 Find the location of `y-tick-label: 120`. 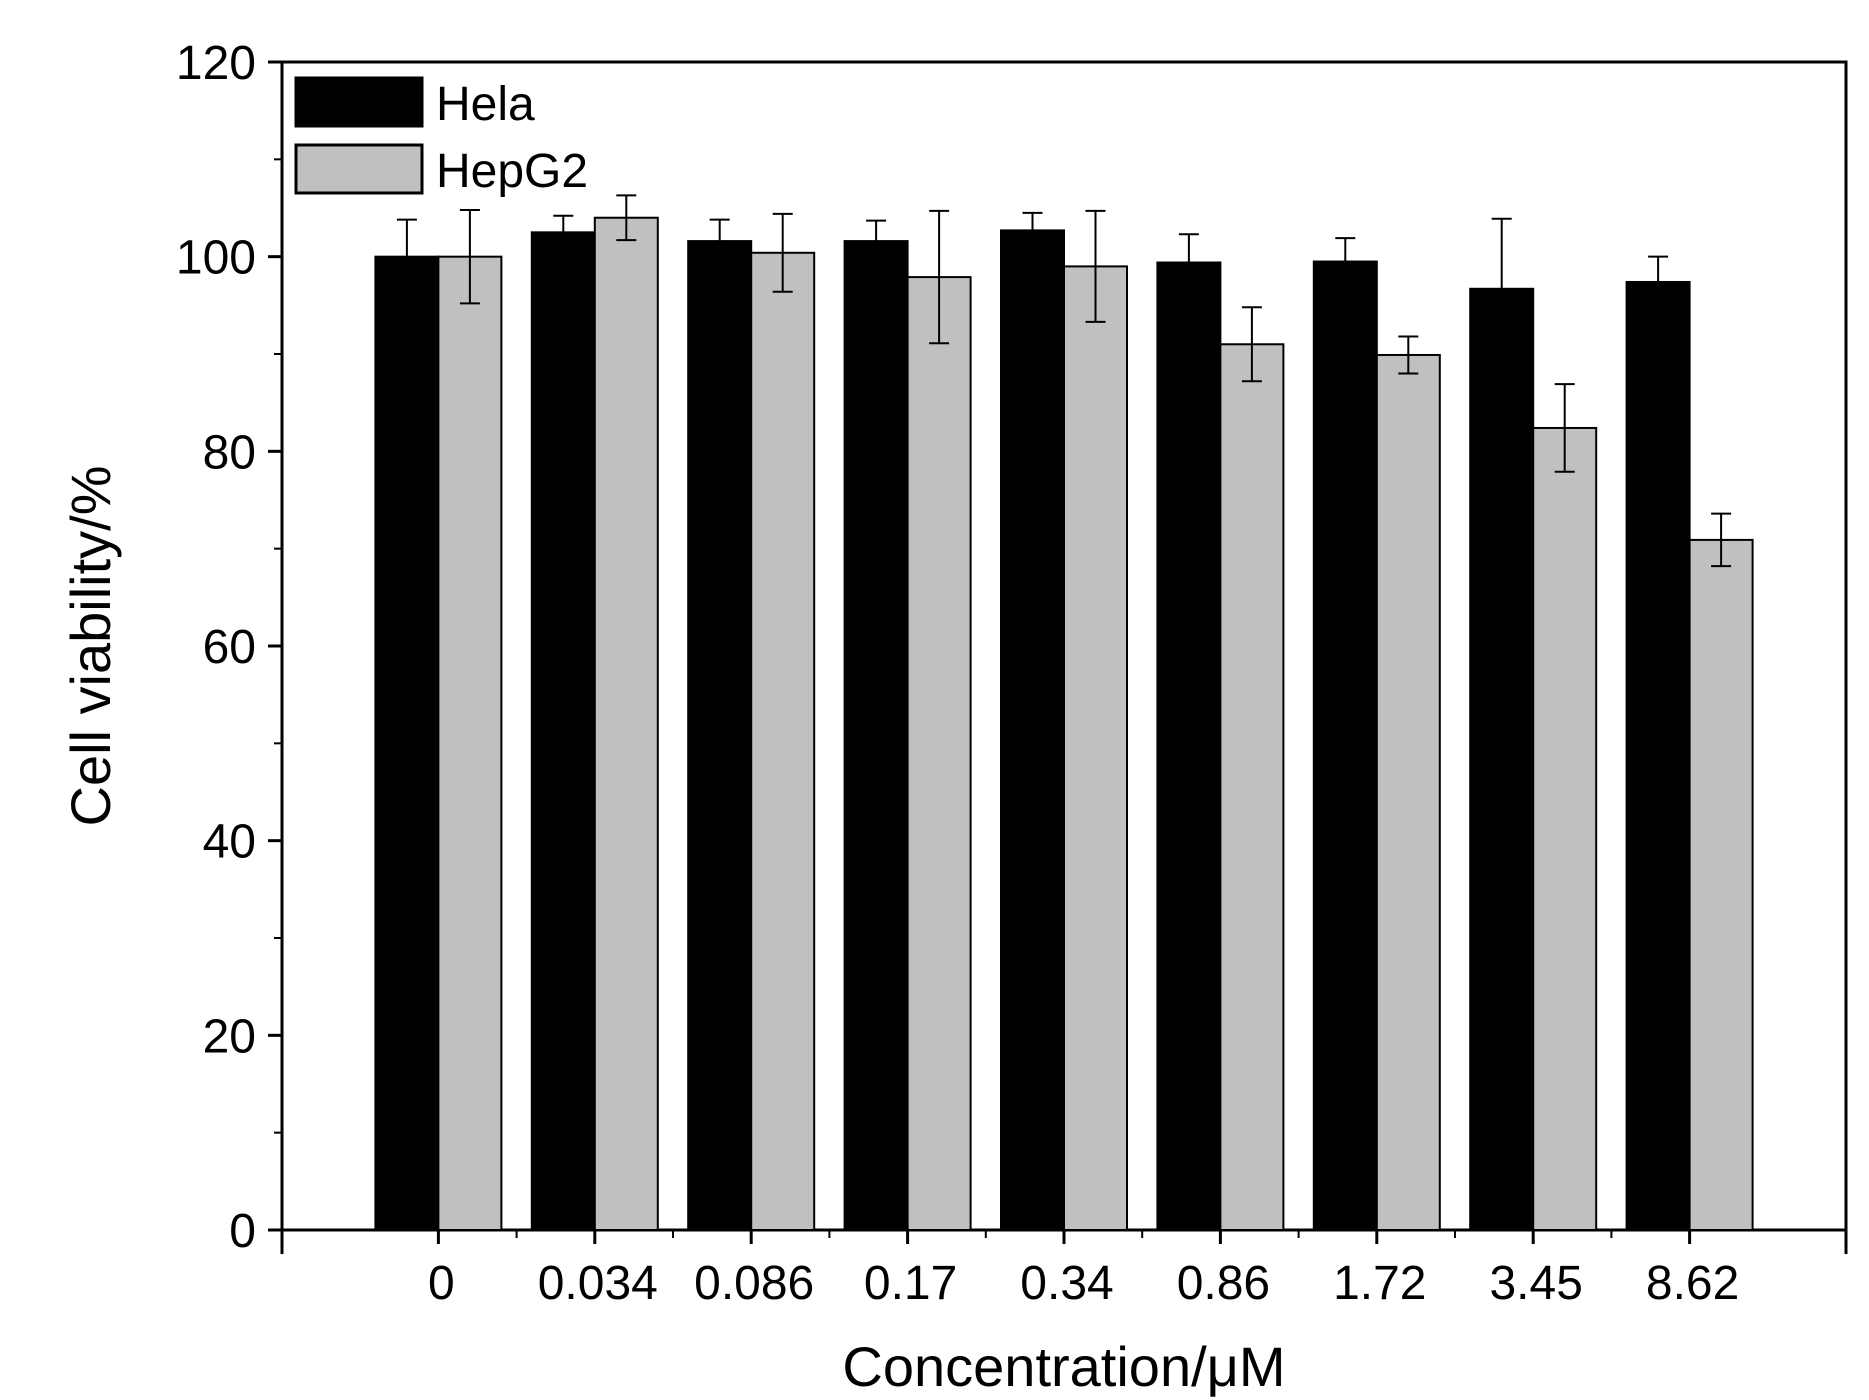

y-tick-label: 120 is located at coordinates (216, 63).